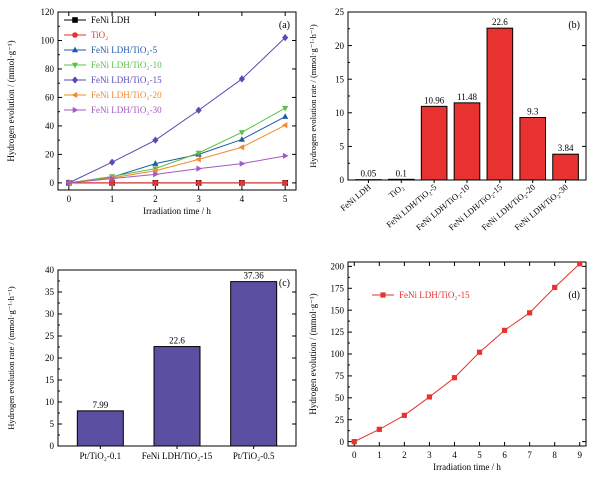 The height and width of the screenshot is (478, 596). Describe the element at coordinates (242, 199) in the screenshot. I see `x-tick-label: 4` at that location.